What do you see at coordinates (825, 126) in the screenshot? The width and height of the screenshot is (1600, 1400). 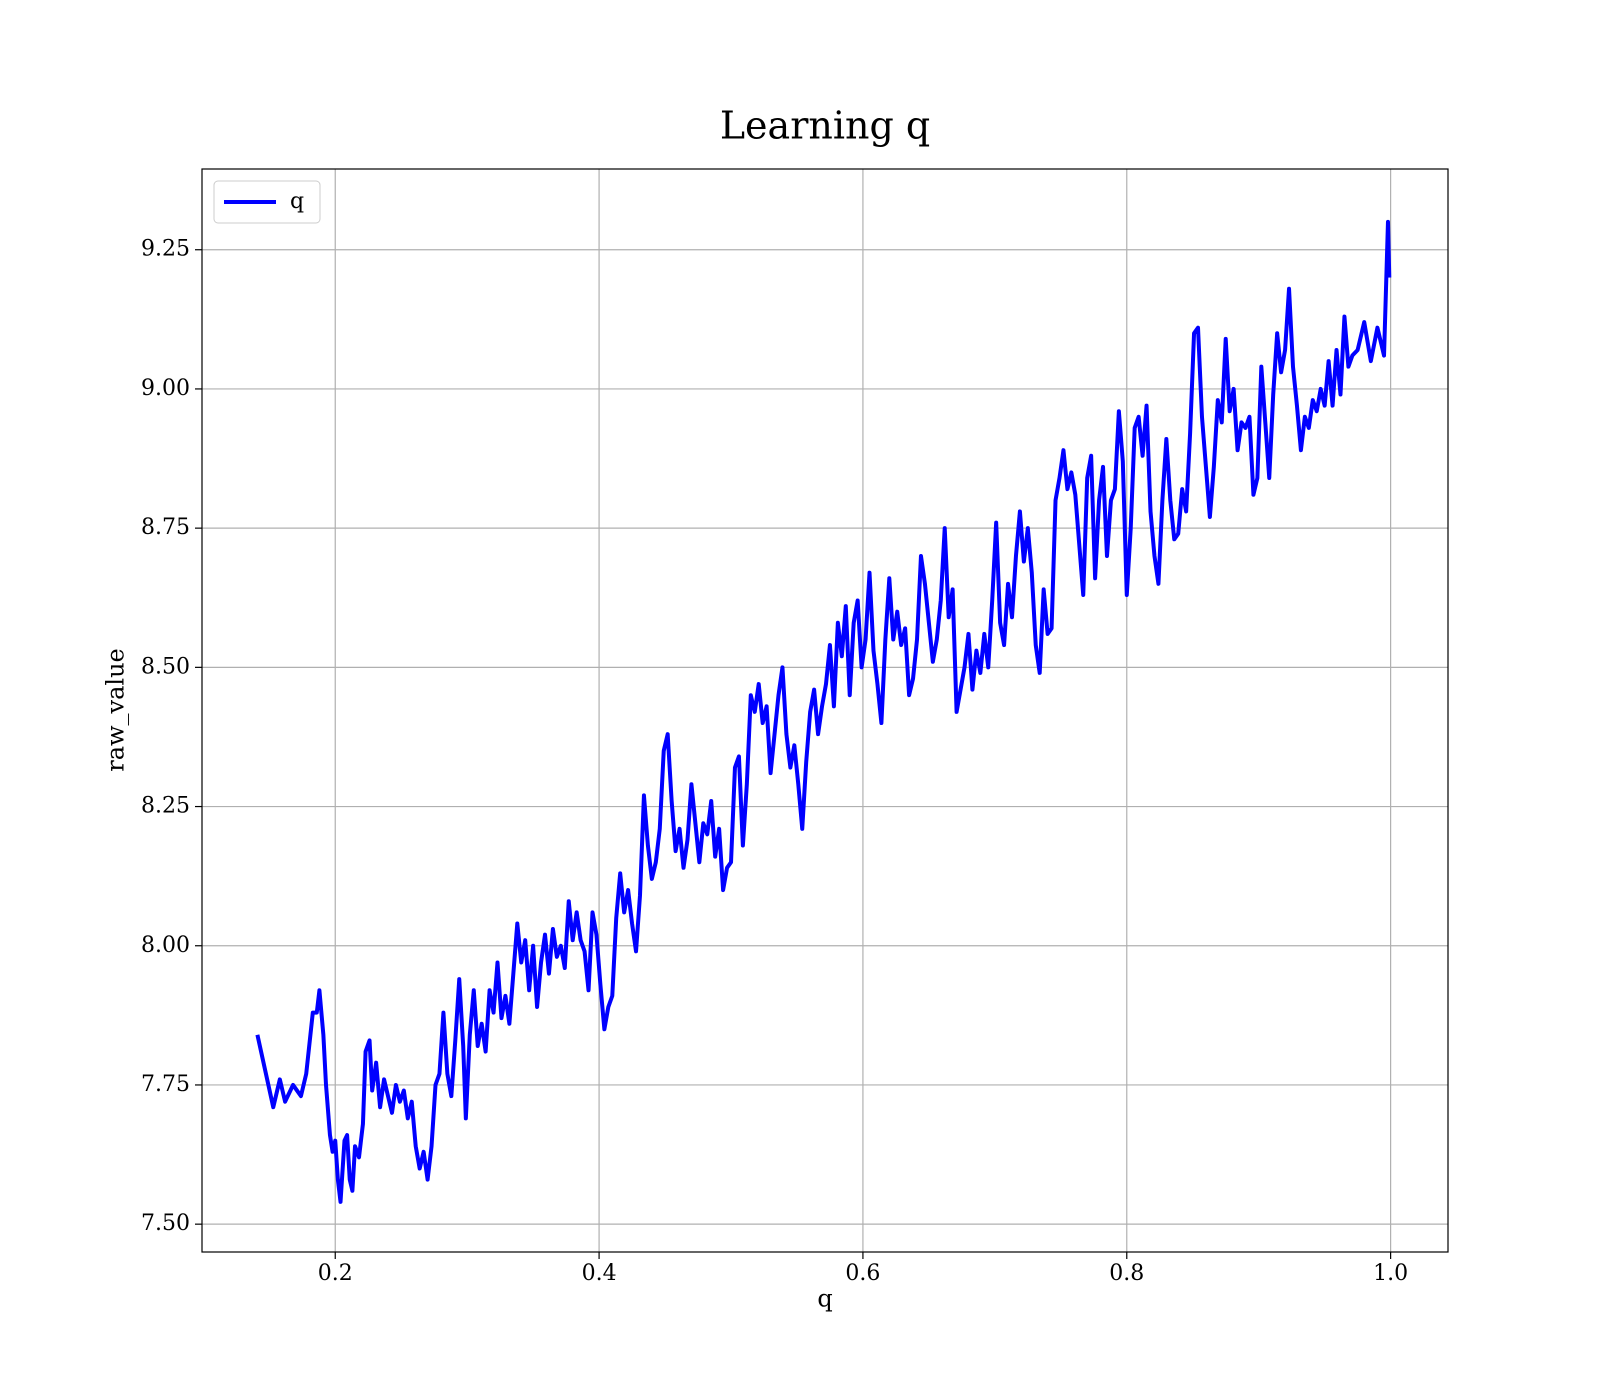 I see `chart-title: Learning q` at bounding box center [825, 126].